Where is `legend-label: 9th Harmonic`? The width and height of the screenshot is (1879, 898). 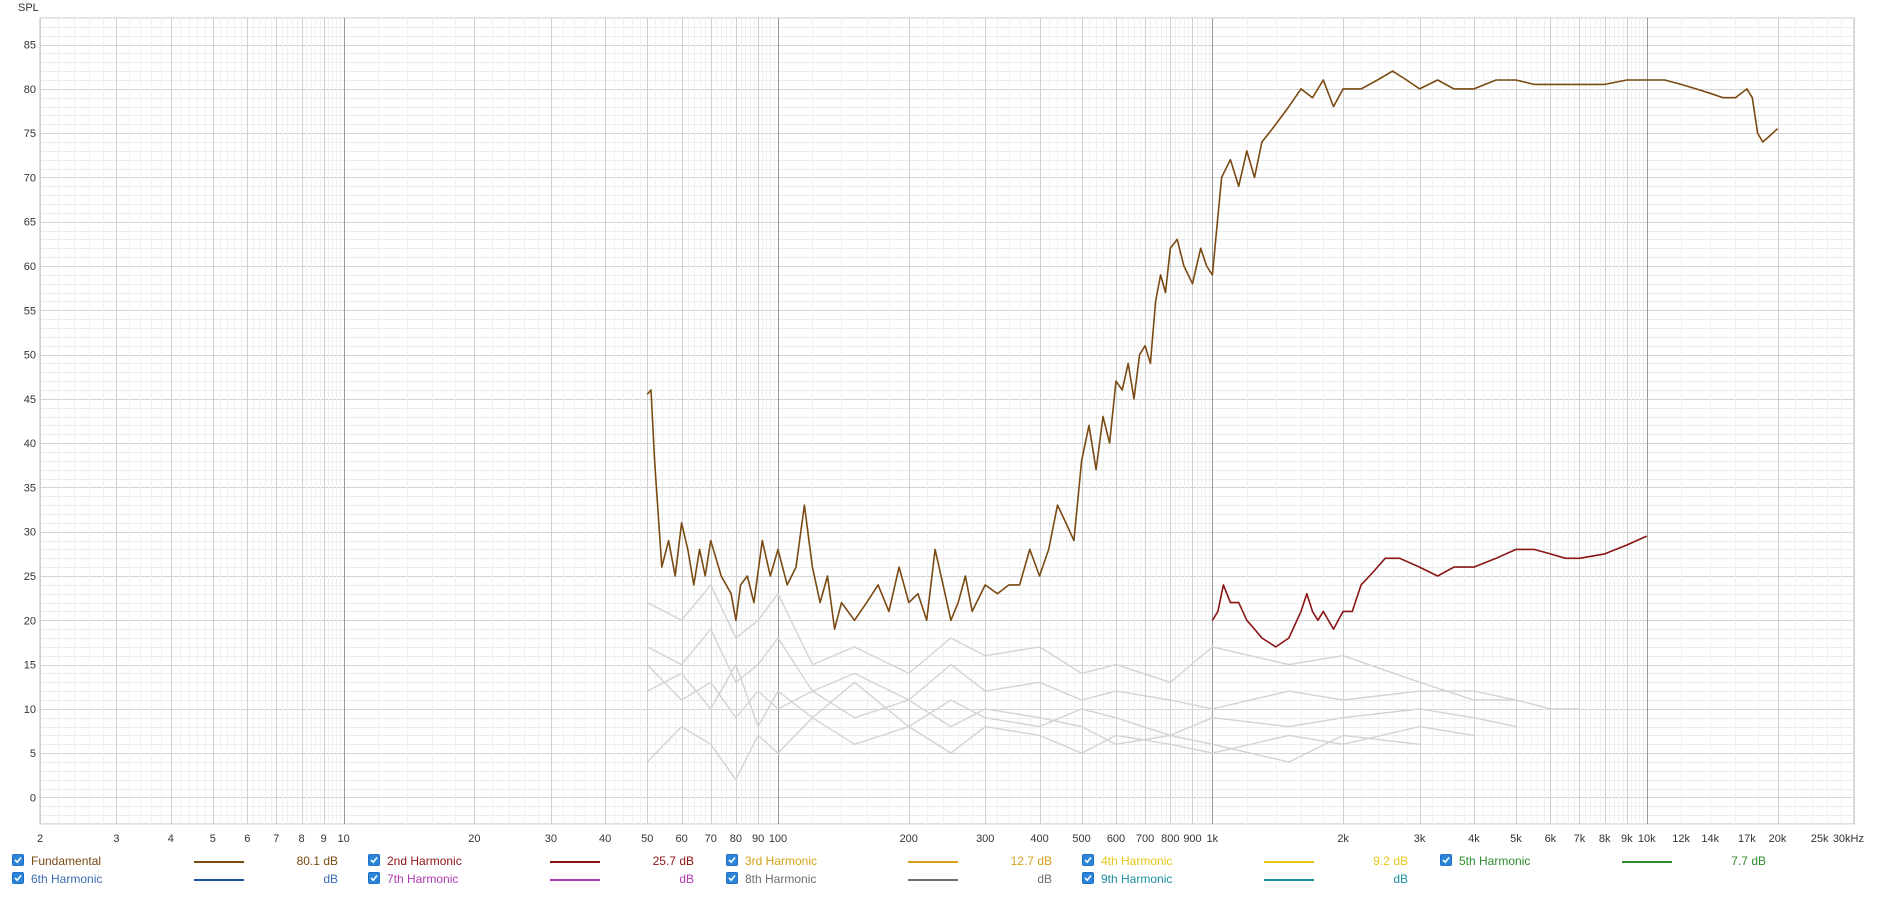
legend-label: 9th Harmonic is located at coordinates (1137, 879).